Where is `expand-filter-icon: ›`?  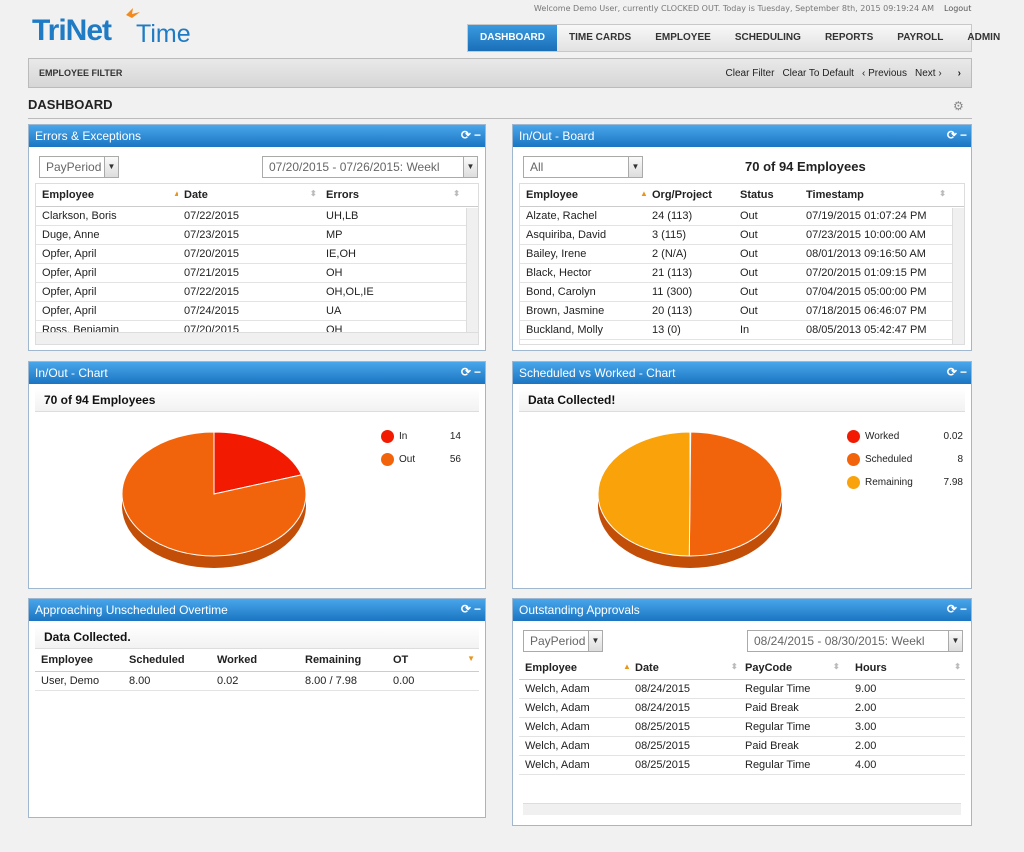 expand-filter-icon: › is located at coordinates (959, 73).